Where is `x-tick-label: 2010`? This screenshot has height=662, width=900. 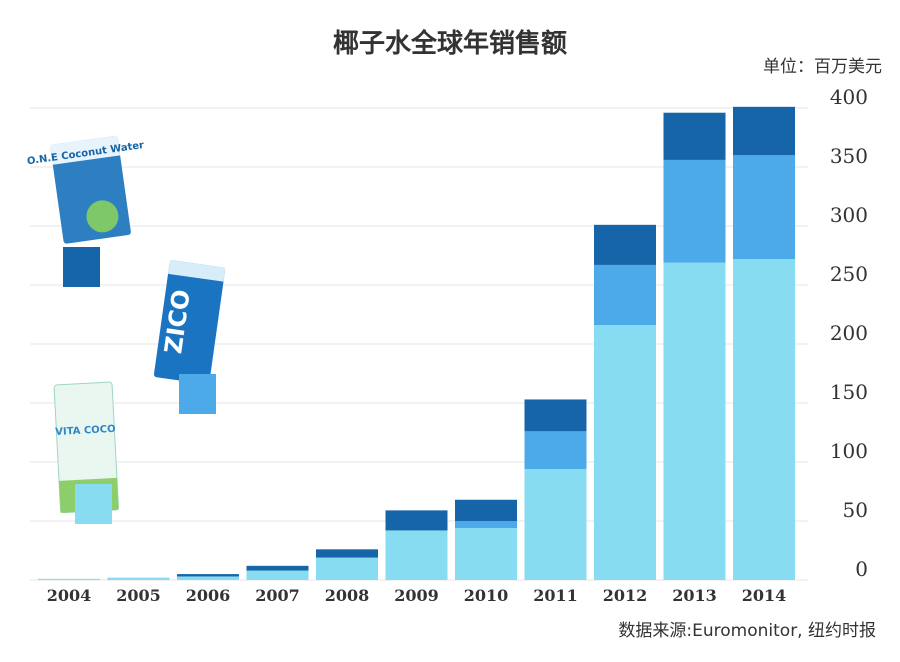 x-tick-label: 2010 is located at coordinates (486, 595).